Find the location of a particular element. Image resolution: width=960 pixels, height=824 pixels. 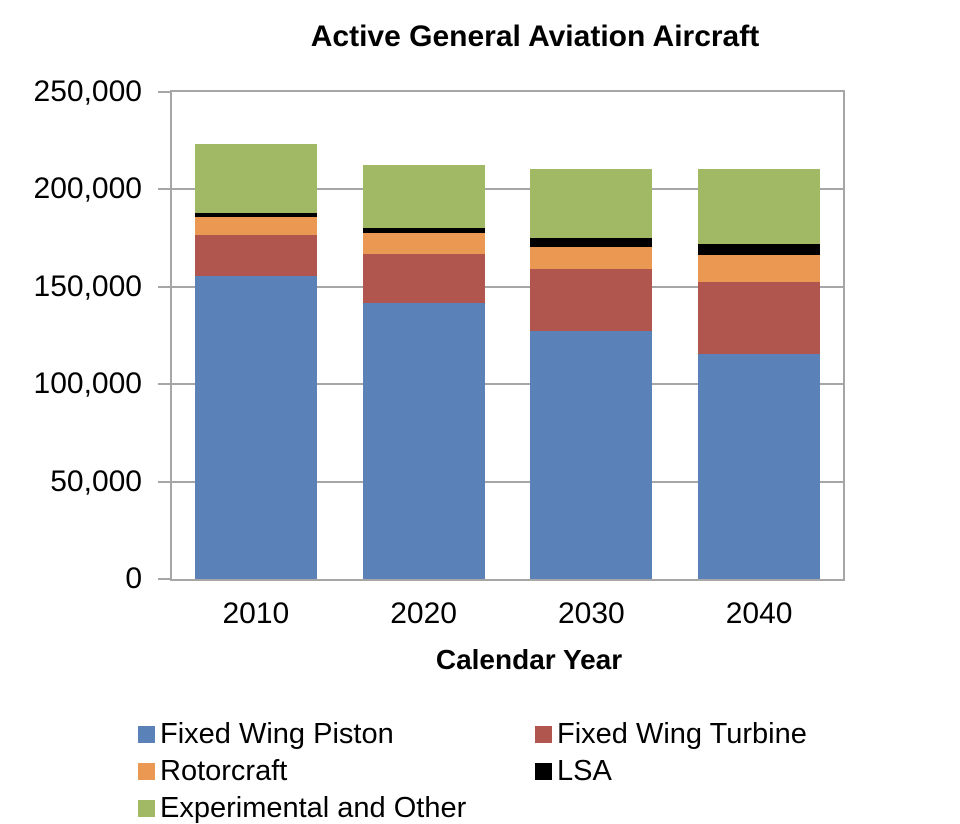

legend-item-fixed-wing-turbine: Fixed Wing Turbine is located at coordinates (691, 734).